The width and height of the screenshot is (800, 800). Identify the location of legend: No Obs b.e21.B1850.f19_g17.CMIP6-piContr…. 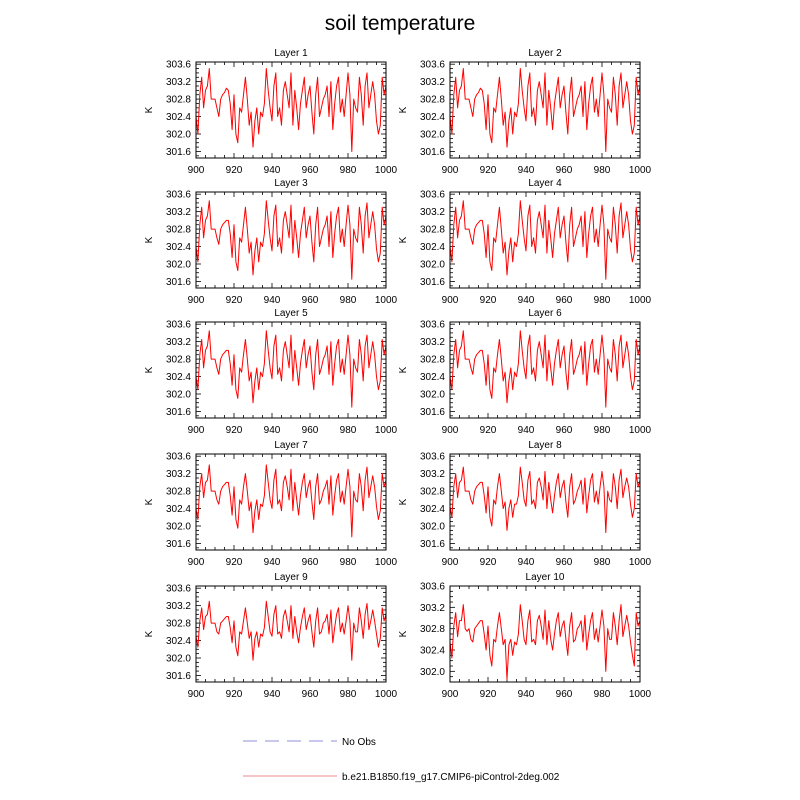
(401, 760).